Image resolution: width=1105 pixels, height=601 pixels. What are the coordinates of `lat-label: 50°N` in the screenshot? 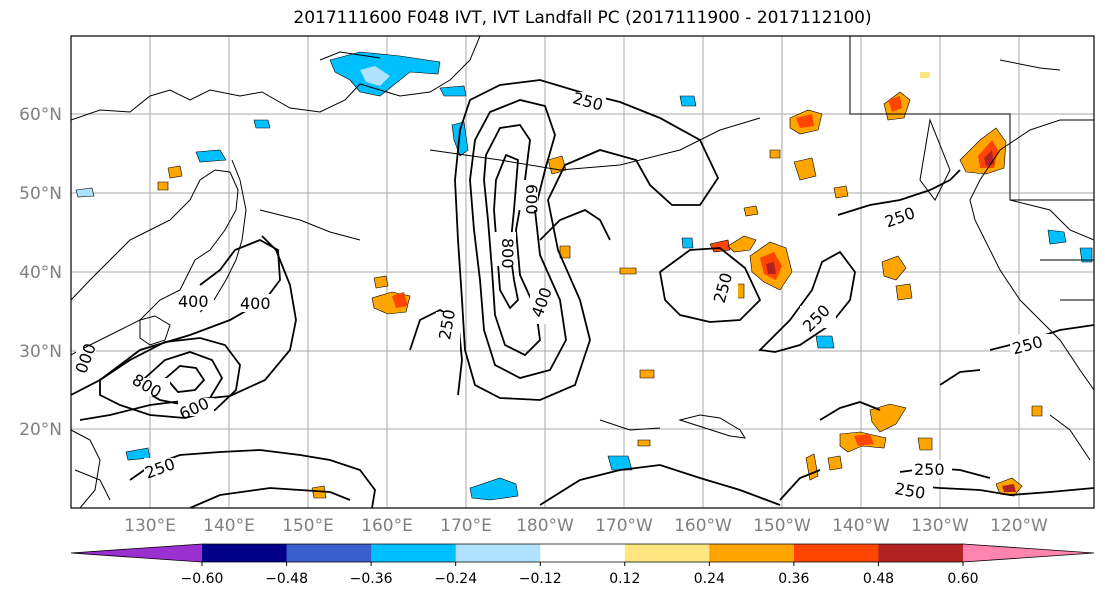 It's located at (40, 194).